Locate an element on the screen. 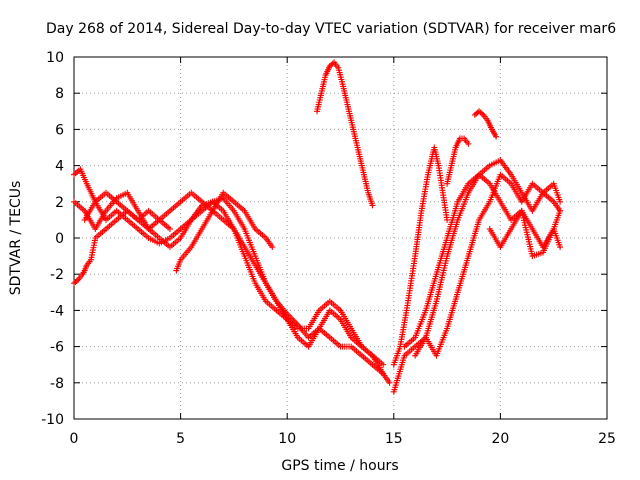 This screenshot has width=640, height=480. x-axis-label: GPS time / hours is located at coordinates (339, 466).